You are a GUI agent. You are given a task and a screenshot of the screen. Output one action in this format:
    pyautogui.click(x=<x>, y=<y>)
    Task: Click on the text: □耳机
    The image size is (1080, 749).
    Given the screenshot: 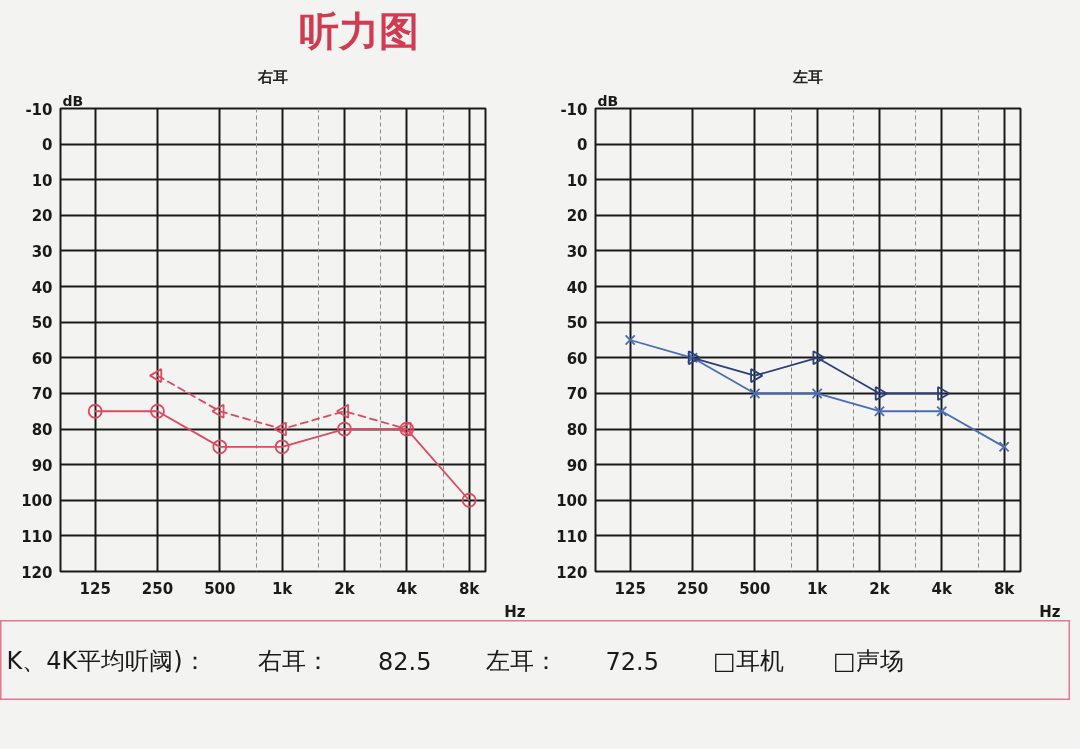 What is the action you would take?
    pyautogui.click(x=748, y=660)
    